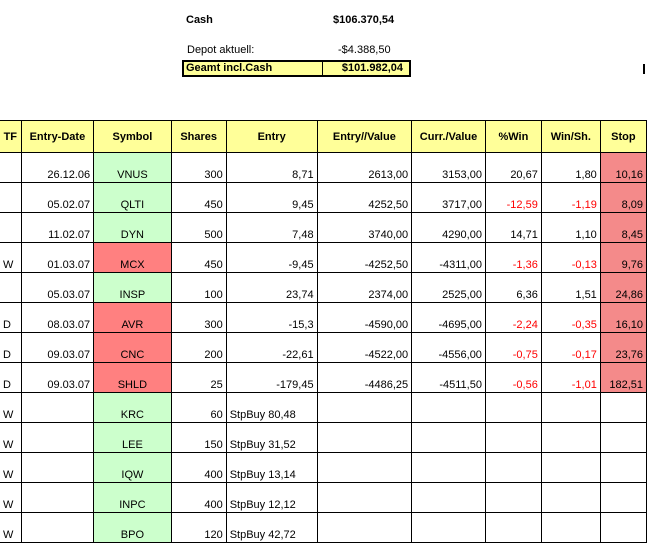 Image resolution: width=648 pixels, height=553 pixels. I want to click on cell-curr-value: -4311,00, so click(448, 257).